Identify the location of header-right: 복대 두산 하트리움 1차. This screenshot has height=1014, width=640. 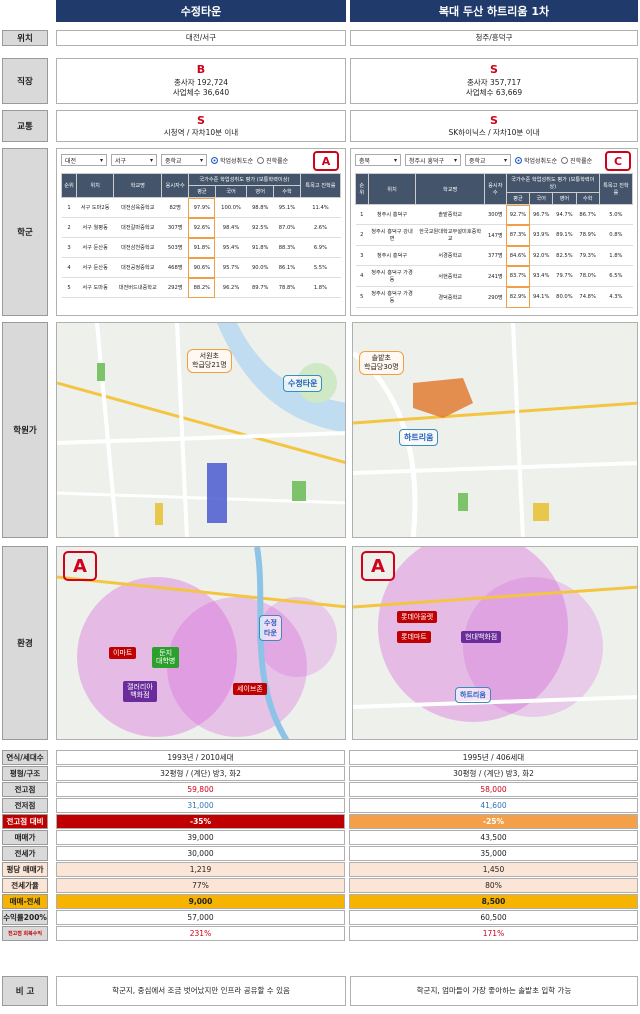
(494, 11).